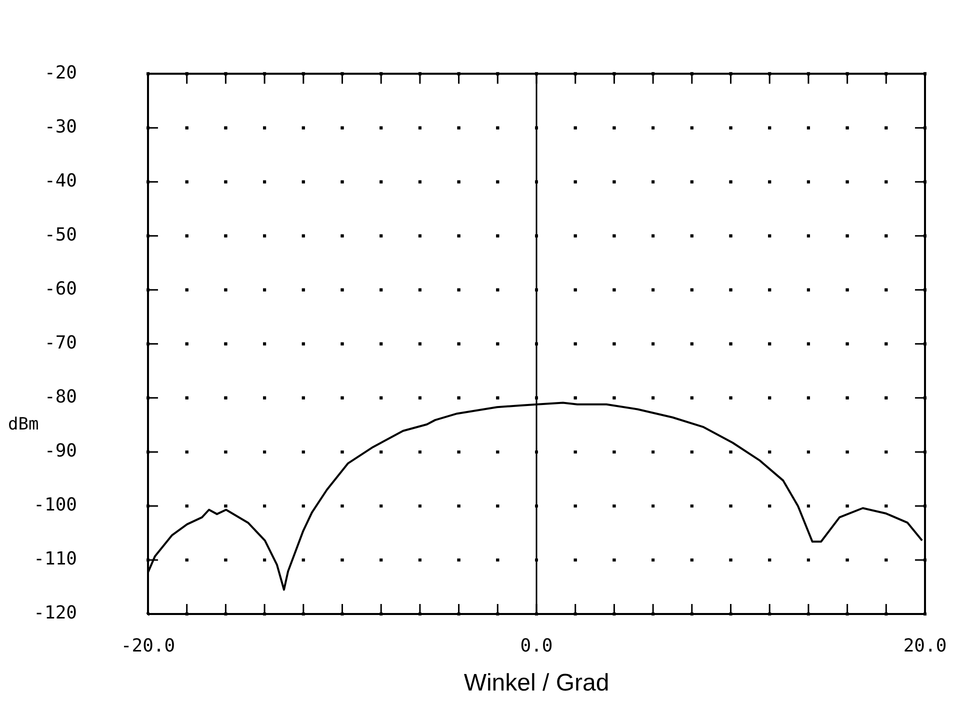 The image size is (962, 726). Describe the element at coordinates (55, 559) in the screenshot. I see `y-tick-label: -110` at that location.